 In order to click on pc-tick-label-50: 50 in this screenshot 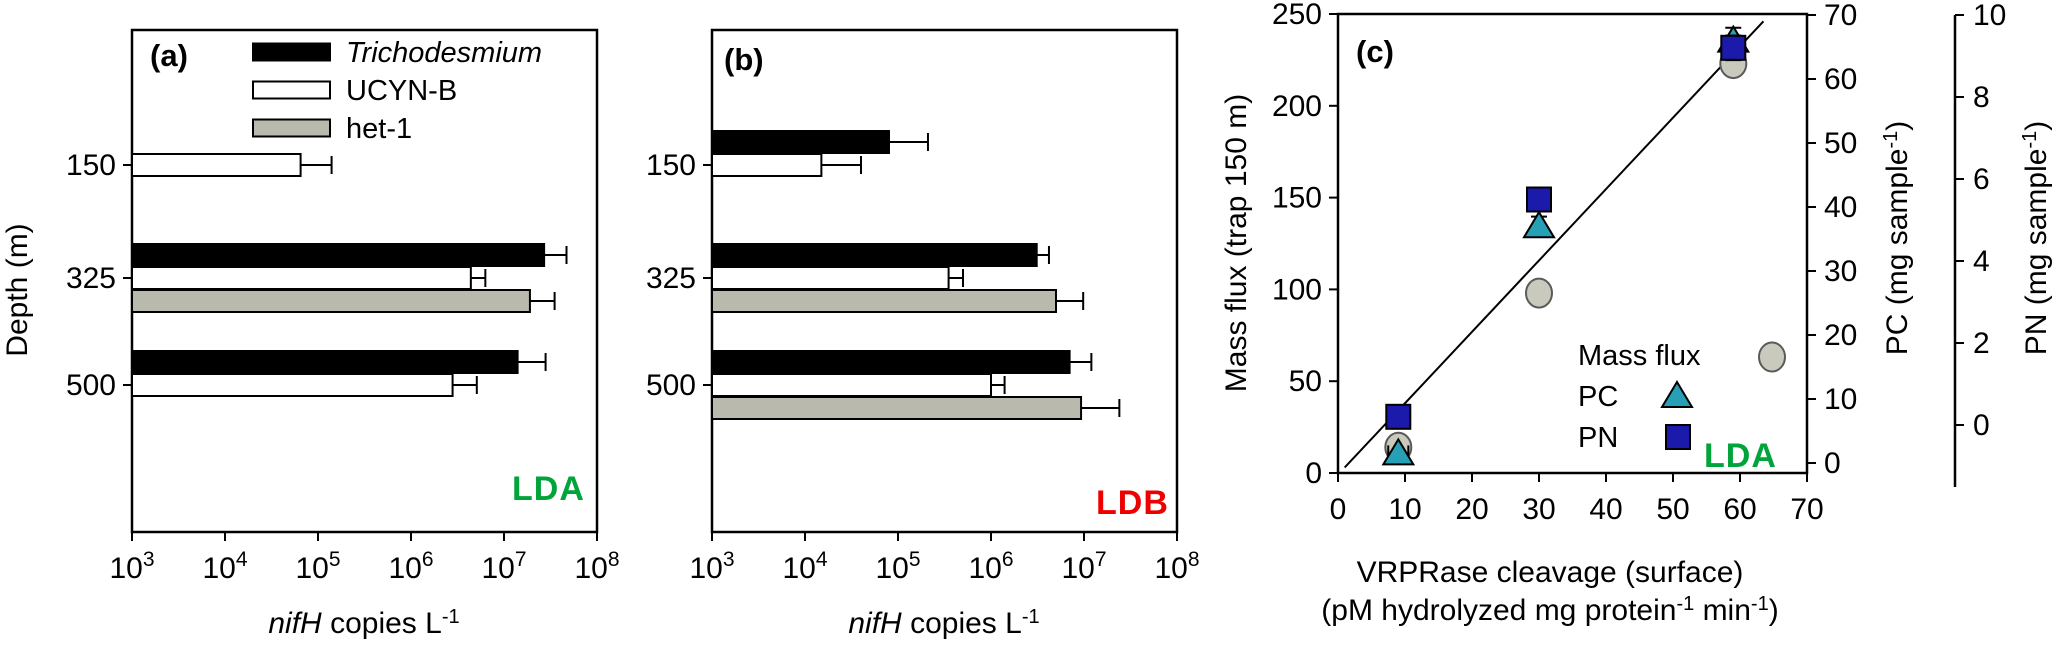, I will do `click(1840, 143)`.